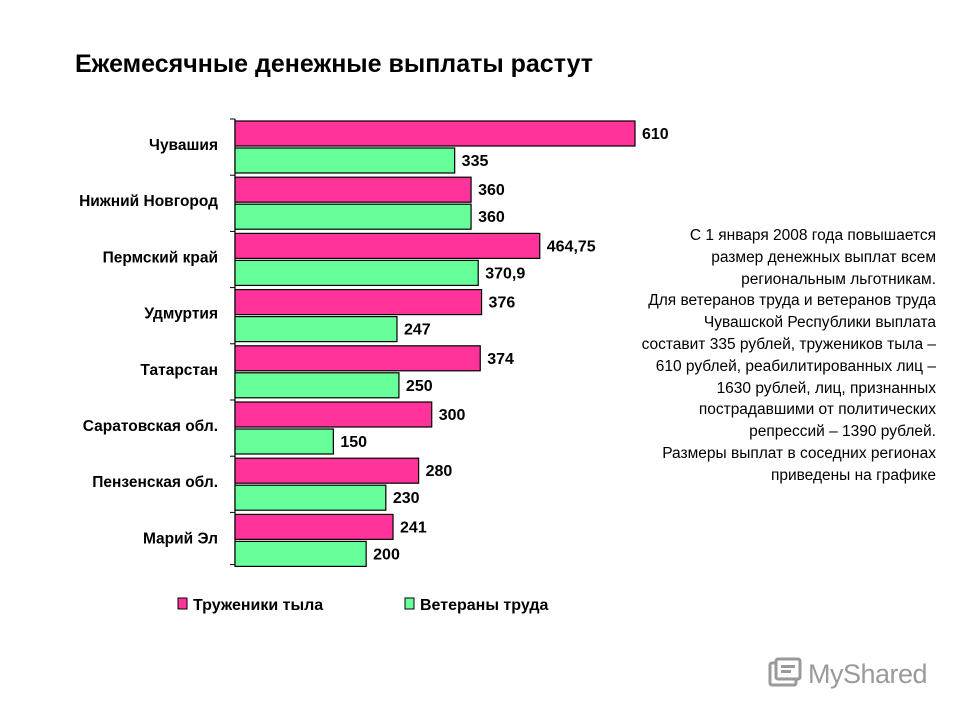  What do you see at coordinates (258, 605) in the screenshot?
I see `legend-label: Труженики тыла` at bounding box center [258, 605].